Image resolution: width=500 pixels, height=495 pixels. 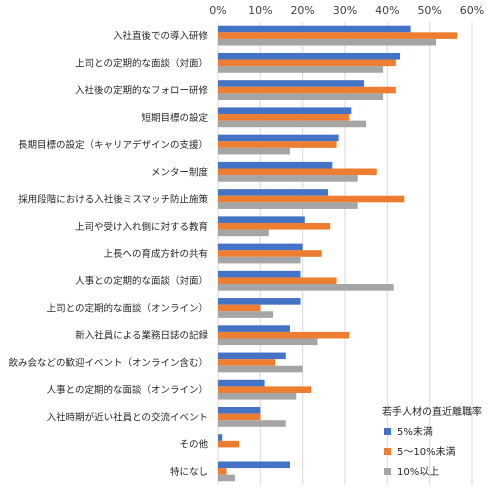 I want to click on category-label: 上司との定期的な面談（オンライン）, so click(x=127, y=308).